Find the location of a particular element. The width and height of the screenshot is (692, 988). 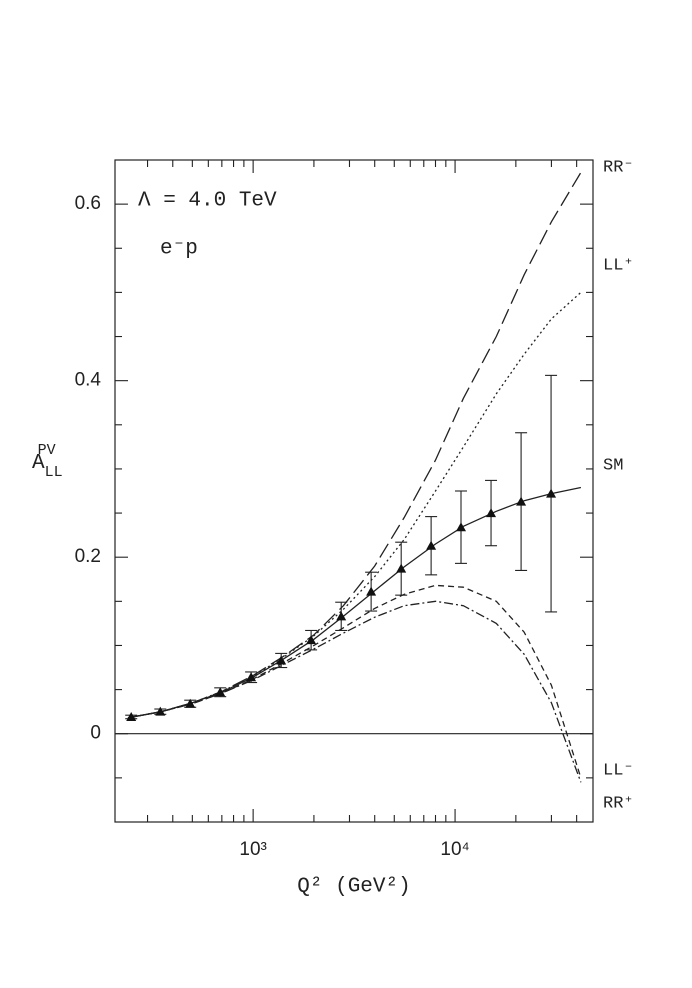

y-label-base: A is located at coordinates (38, 463).